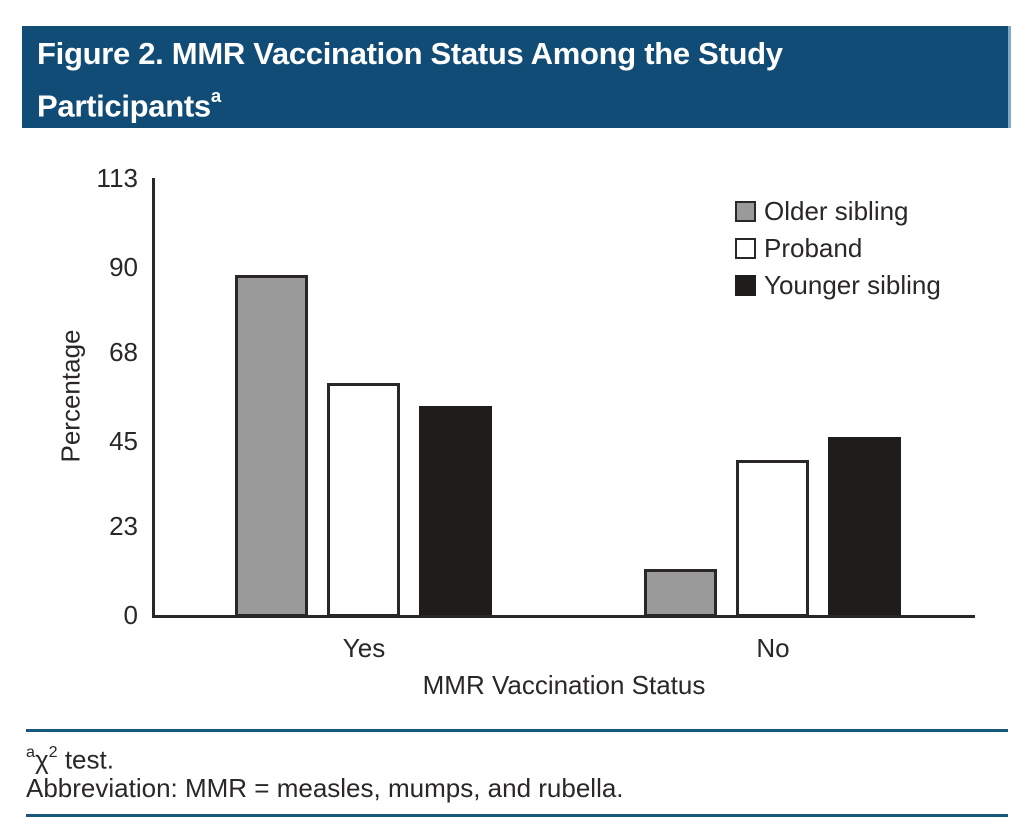 The width and height of the screenshot is (1032, 836). I want to click on y-tick-label-90: 90, so click(123, 267).